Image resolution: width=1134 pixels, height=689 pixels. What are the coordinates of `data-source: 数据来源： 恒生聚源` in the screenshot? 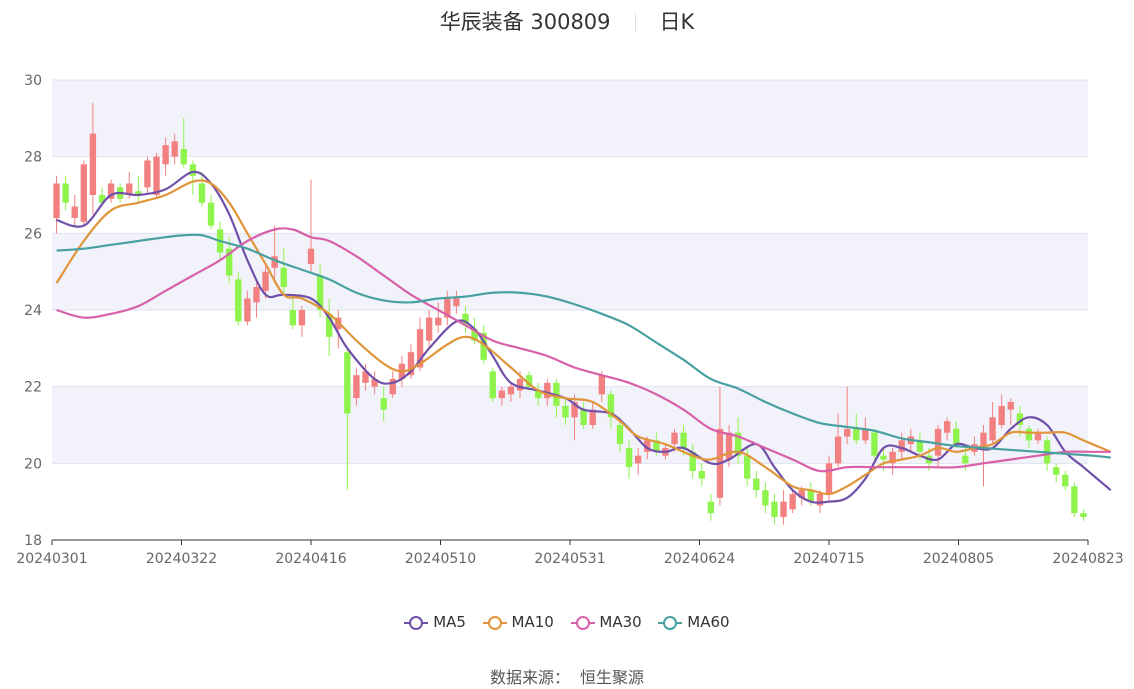 It's located at (567, 676).